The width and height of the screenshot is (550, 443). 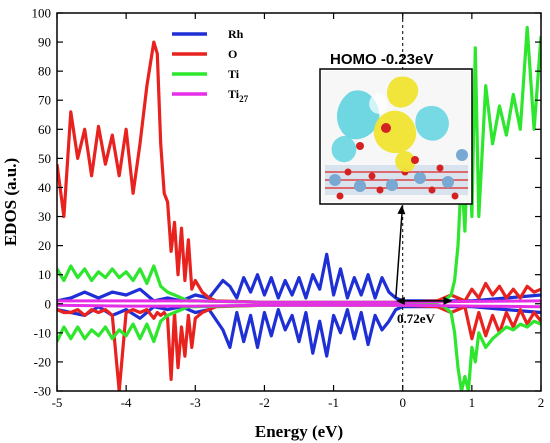 What do you see at coordinates (472, 402) in the screenshot?
I see `x-tick-label: 1` at bounding box center [472, 402].